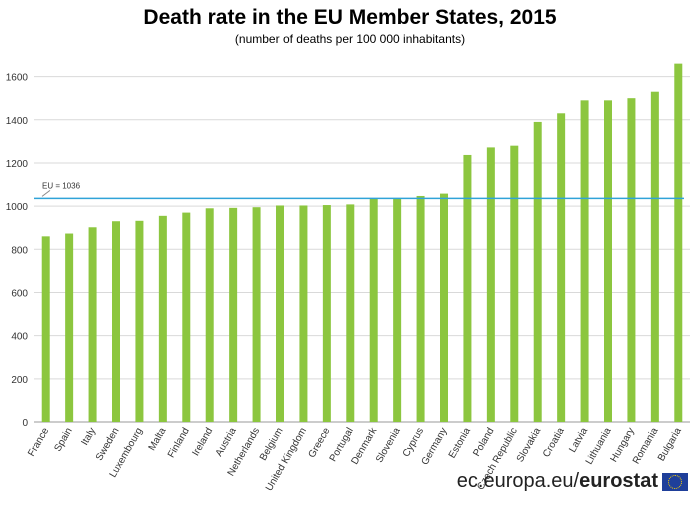 Image resolution: width=700 pixels, height=524 pixels. Describe the element at coordinates (17, 207) in the screenshot. I see `y-tick-label: 1000` at that location.